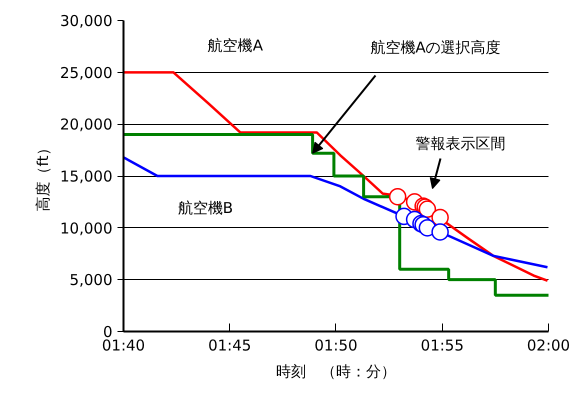 Image resolution: width=574 pixels, height=401 pixels. Describe the element at coordinates (124, 345) in the screenshot. I see `x-tick-label: 01:40` at that location.